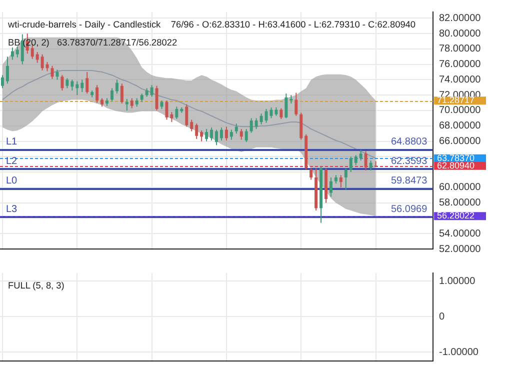 The width and height of the screenshot is (520, 390). I want to click on y-tick-label: 66.00000, so click(460, 142).